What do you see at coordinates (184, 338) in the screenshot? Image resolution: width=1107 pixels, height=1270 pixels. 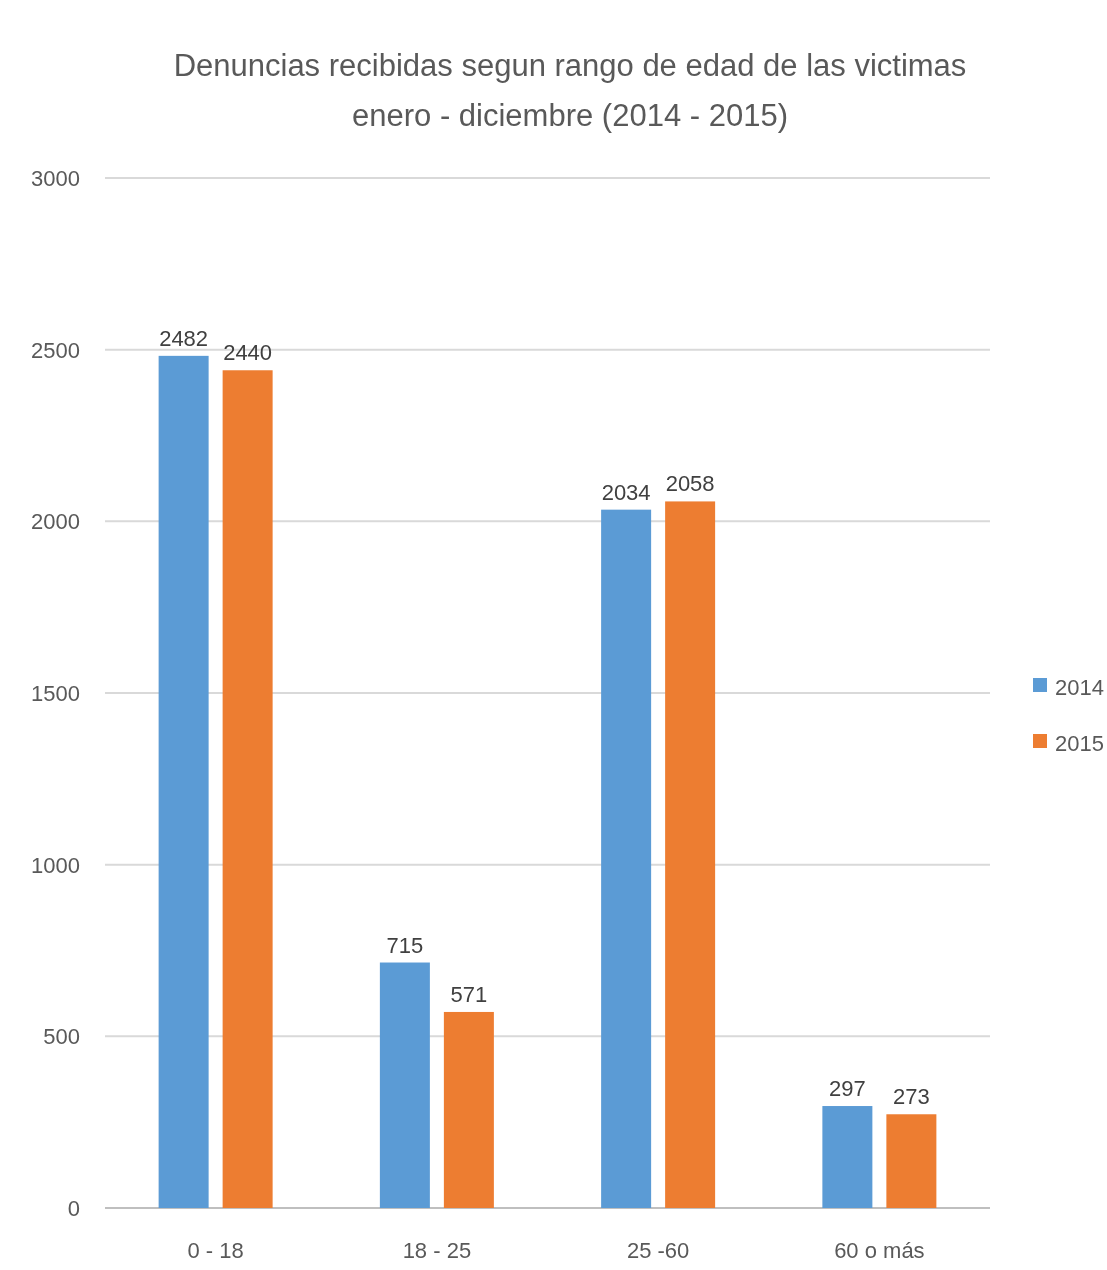 I see `data-label: 2482` at bounding box center [184, 338].